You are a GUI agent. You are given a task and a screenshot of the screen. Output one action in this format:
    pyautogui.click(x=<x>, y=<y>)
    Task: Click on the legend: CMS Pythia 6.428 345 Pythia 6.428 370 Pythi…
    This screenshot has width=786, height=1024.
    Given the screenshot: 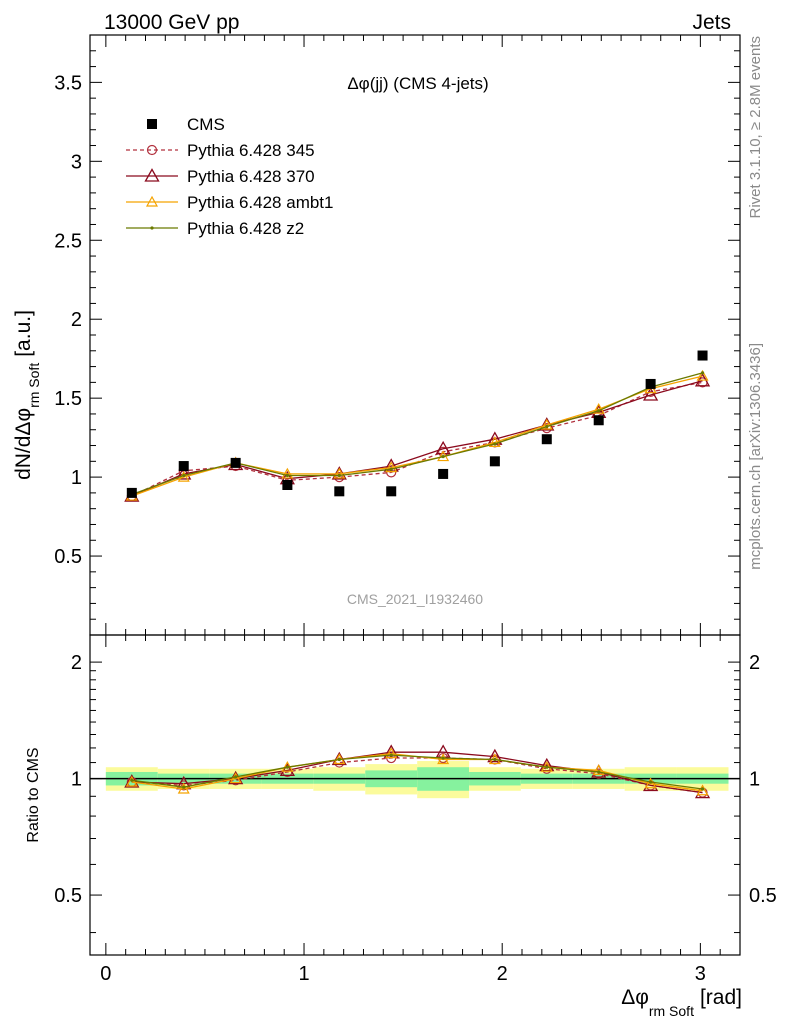 What is the action you would take?
    pyautogui.click(x=229, y=176)
    